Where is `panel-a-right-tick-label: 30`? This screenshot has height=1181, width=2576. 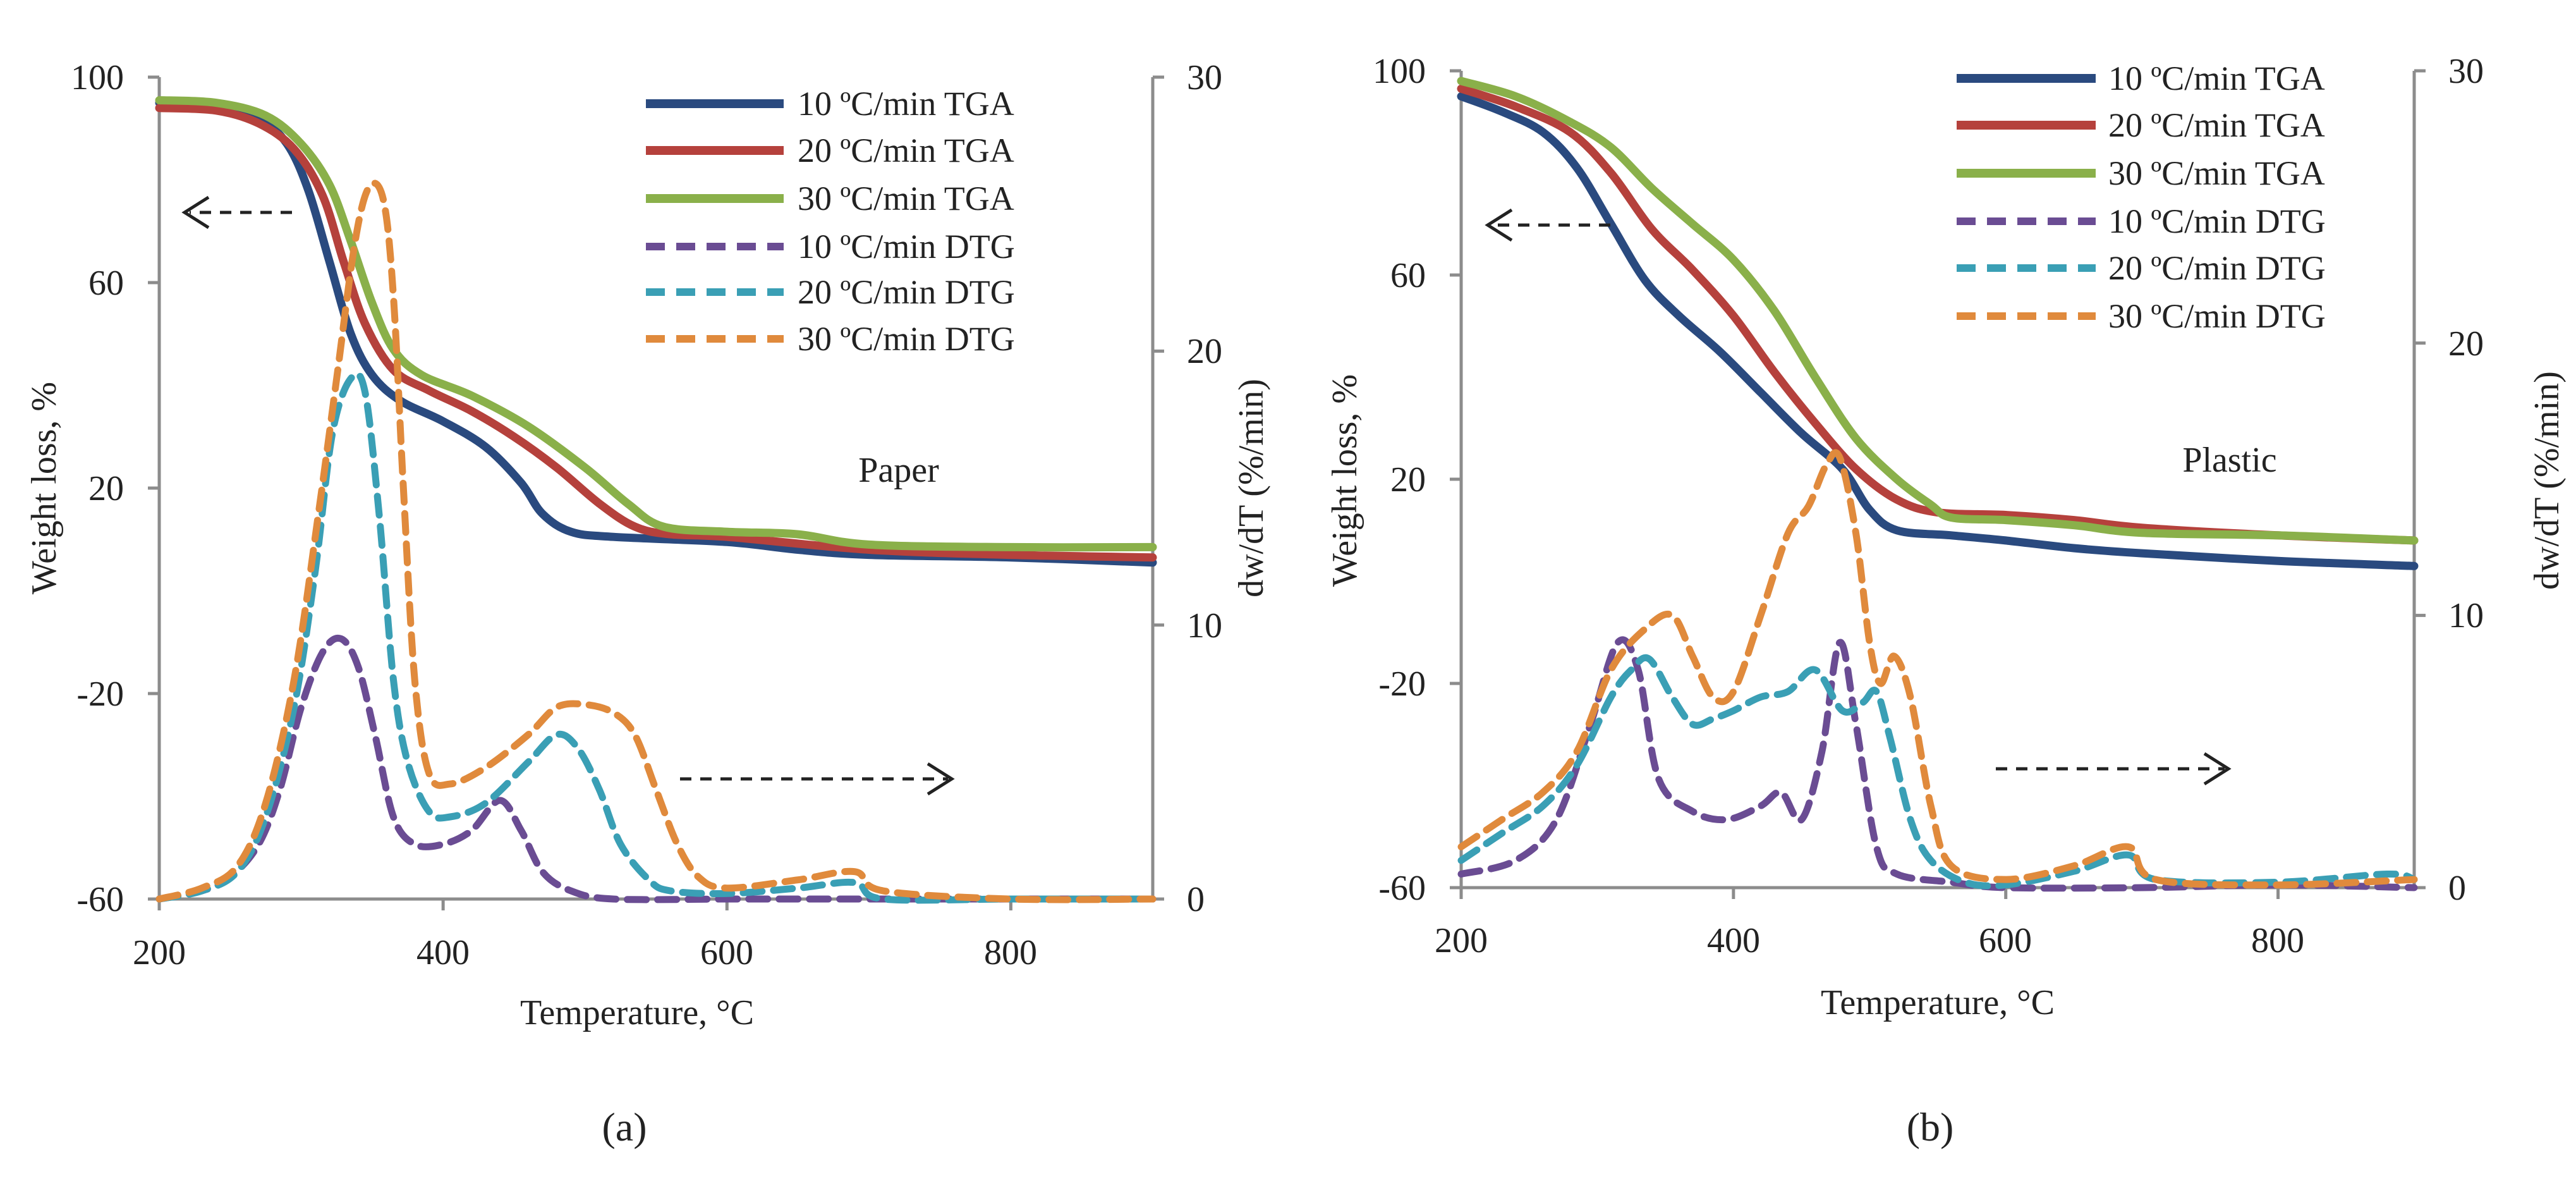
panel-a-right-tick-label: 30 is located at coordinates (1204, 77).